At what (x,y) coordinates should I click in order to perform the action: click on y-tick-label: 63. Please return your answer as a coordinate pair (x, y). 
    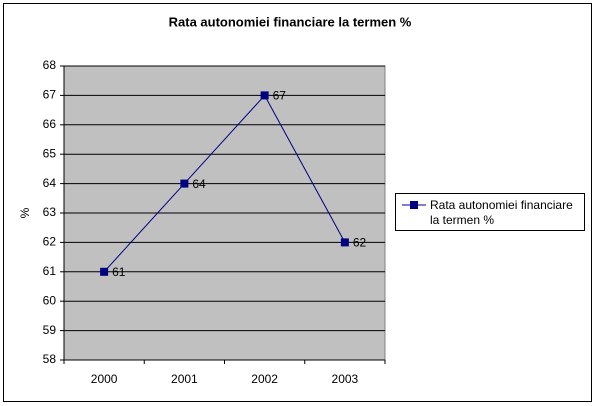
    Looking at the image, I should click on (50, 212).